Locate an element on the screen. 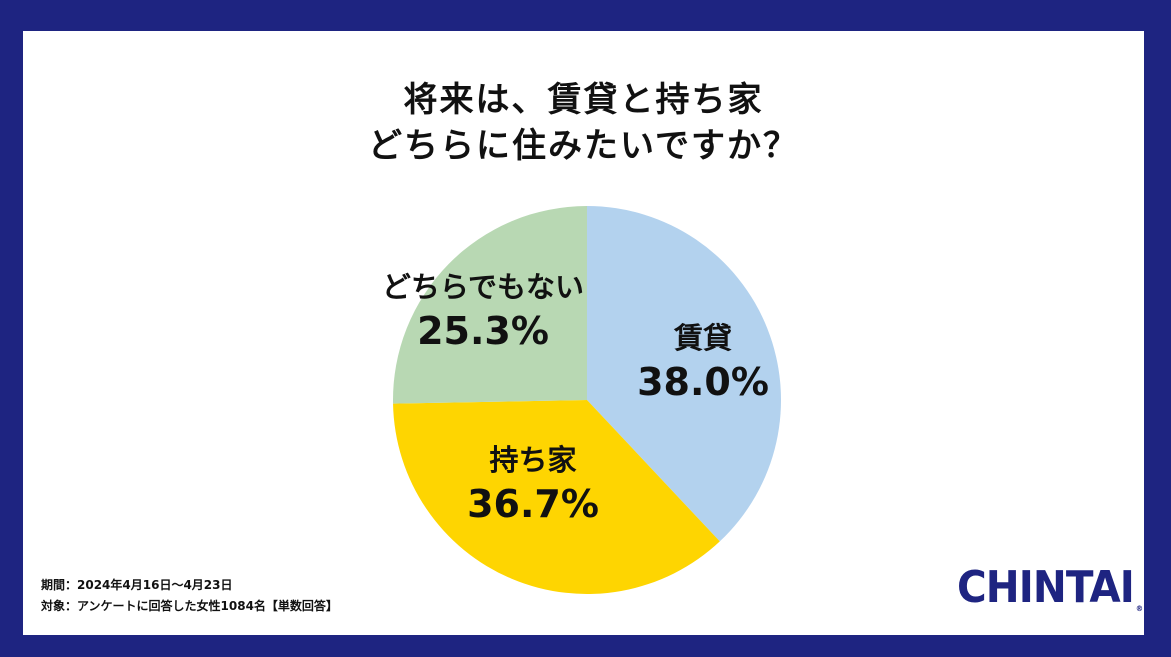  slice-value-neither: 25.3% is located at coordinates (483, 331).